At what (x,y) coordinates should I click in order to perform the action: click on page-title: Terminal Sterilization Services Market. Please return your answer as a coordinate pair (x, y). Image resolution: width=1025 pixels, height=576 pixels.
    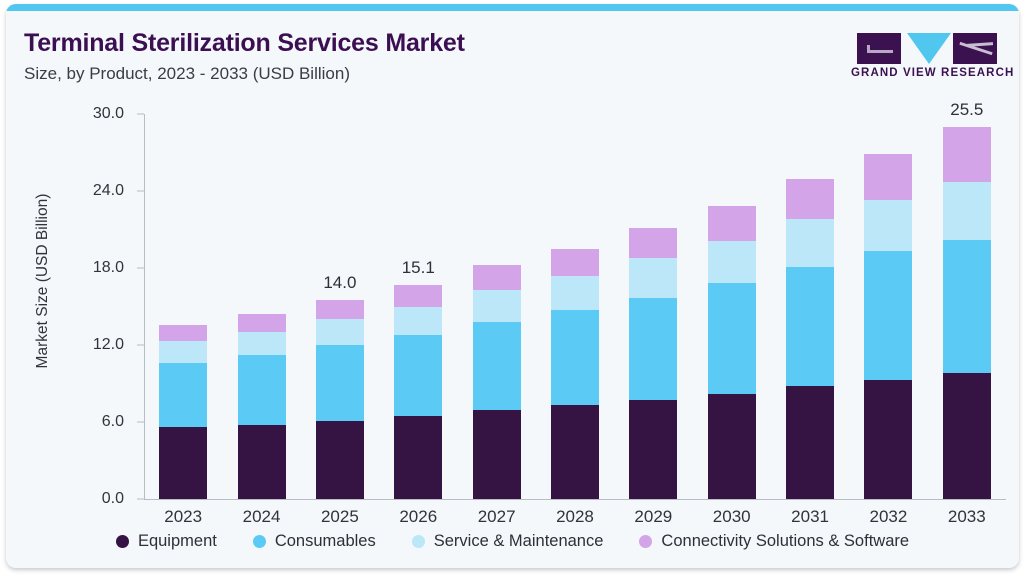
    Looking at the image, I should click on (244, 43).